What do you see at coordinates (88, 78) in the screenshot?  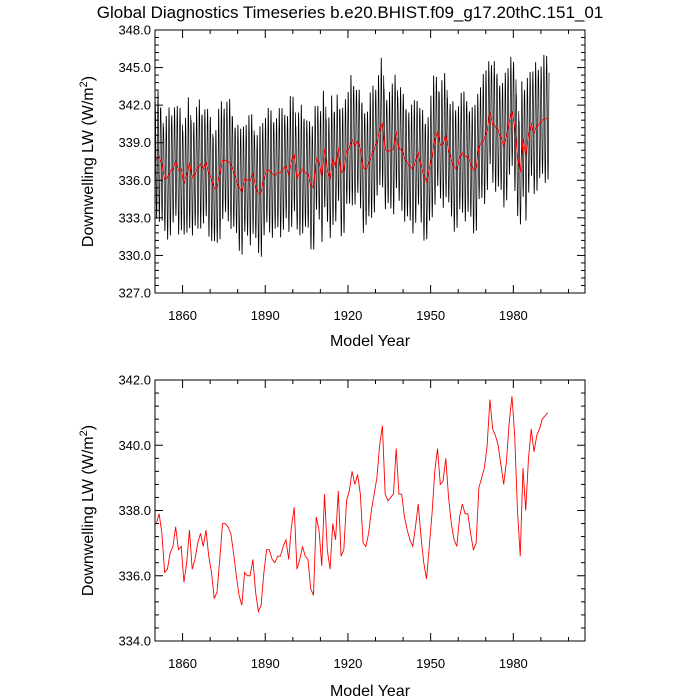 I see `top-y-axis-label-tail: )` at bounding box center [88, 78].